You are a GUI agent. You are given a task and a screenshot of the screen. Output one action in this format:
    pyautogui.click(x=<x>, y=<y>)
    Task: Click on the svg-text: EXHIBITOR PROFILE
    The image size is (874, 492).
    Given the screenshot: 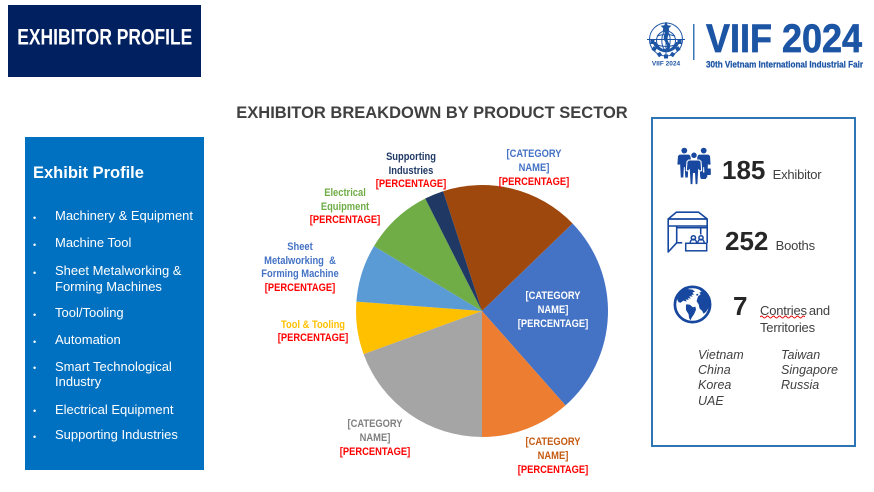 What is the action you would take?
    pyautogui.click(x=104, y=37)
    